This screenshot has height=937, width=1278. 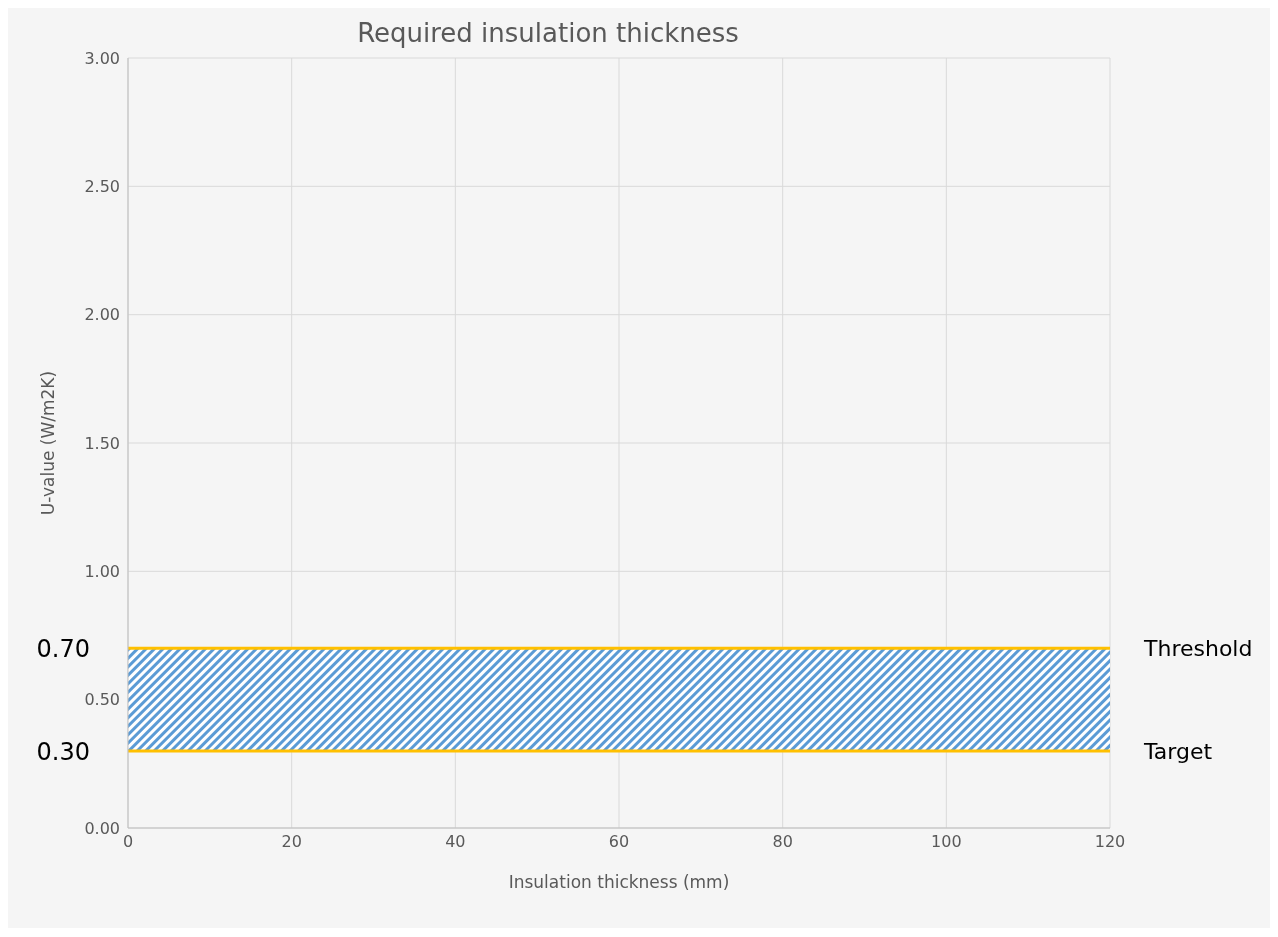 I want to click on y-tick-label: 0.50, so click(x=102, y=700).